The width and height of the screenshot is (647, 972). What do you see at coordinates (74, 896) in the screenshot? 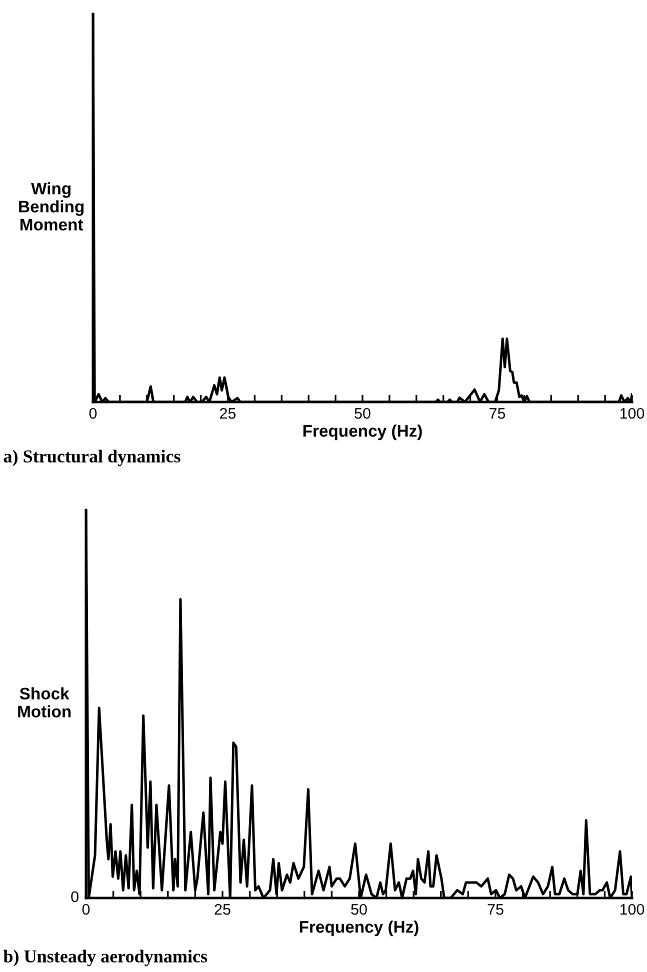
I see `annotation: 0` at bounding box center [74, 896].